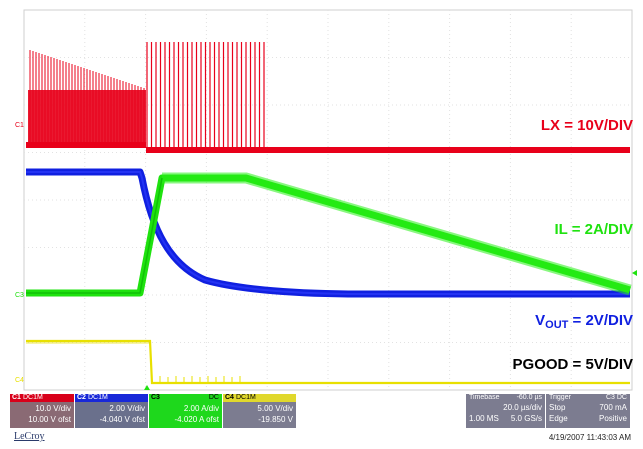 Image resolution: width=643 pixels, height=449 pixels. I want to click on trigger-mode: Stop, so click(557, 407).